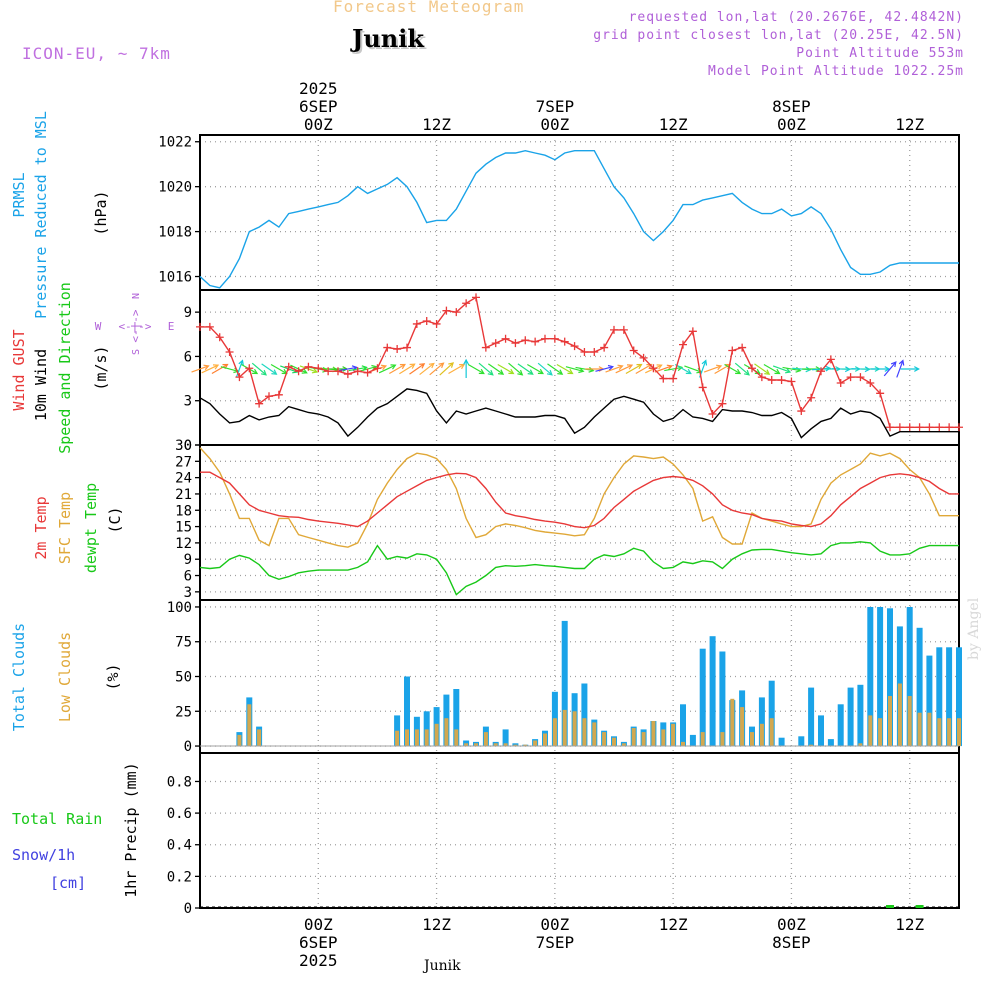 This screenshot has width=1000, height=1000. I want to click on label-temp-unit: (C), so click(115, 519).